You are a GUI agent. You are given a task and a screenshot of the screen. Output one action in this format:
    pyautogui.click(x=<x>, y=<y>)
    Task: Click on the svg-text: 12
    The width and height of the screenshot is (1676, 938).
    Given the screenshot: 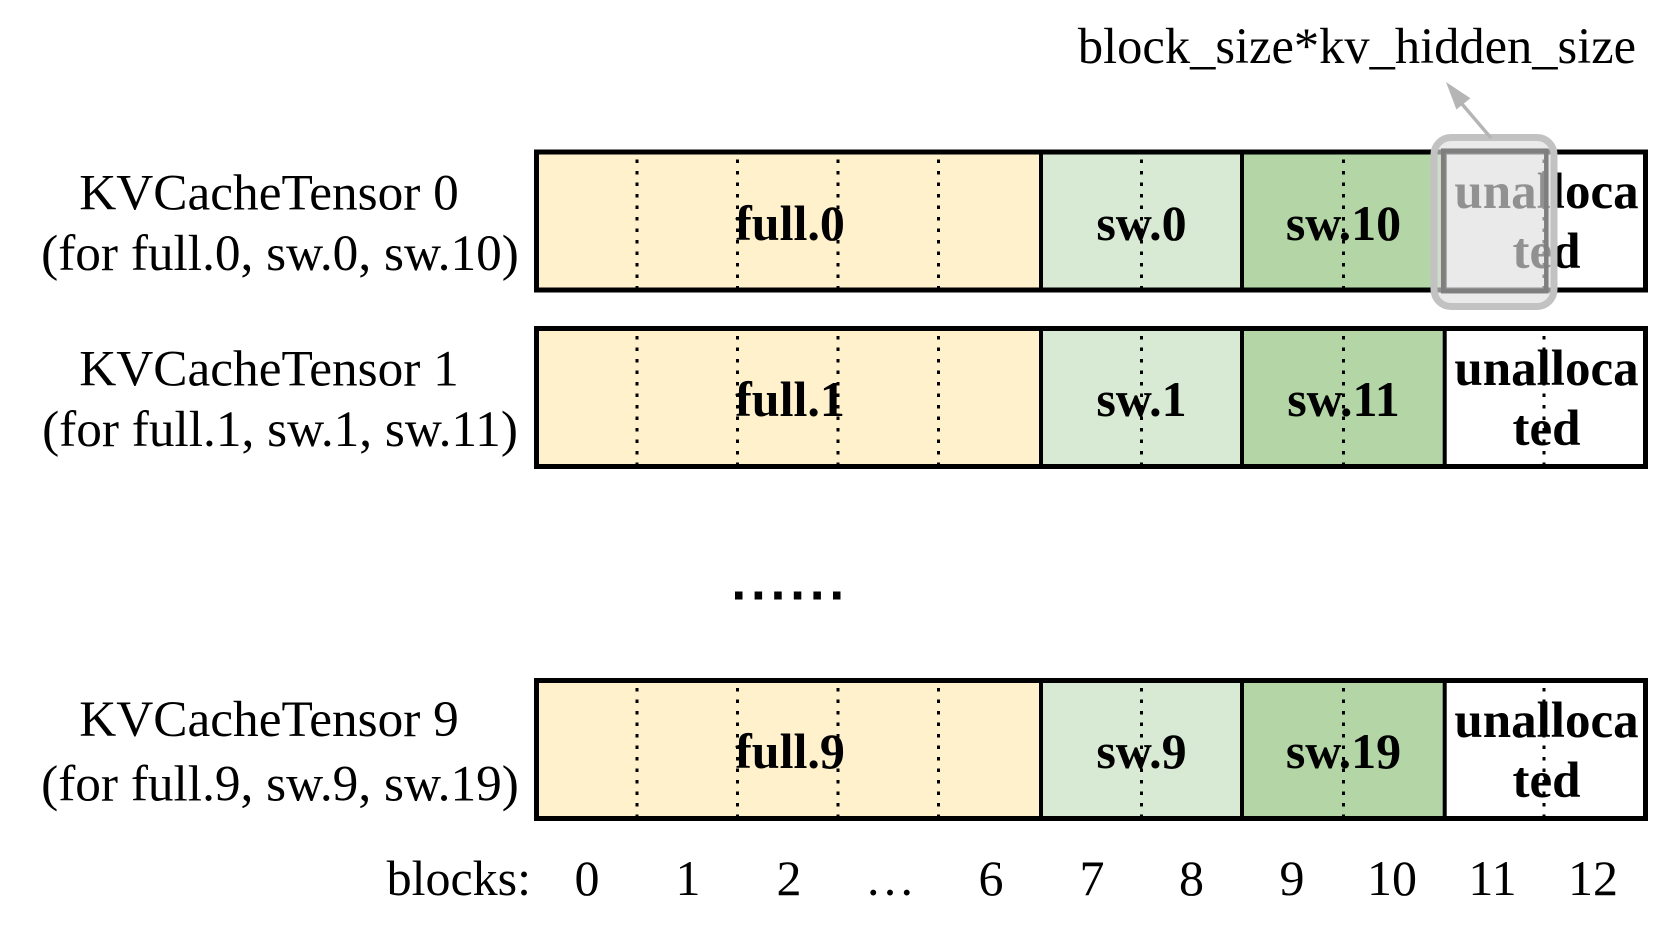 What is the action you would take?
    pyautogui.click(x=1593, y=878)
    